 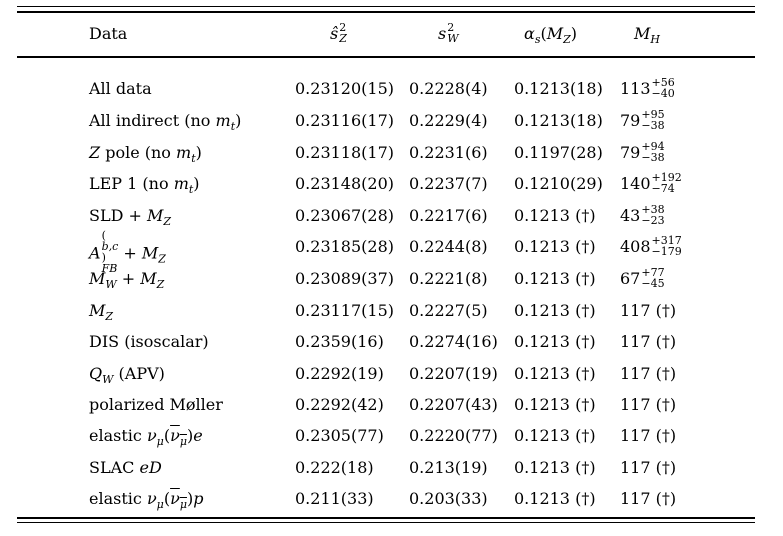 I want to click on header-data: Data, so click(x=108, y=33).